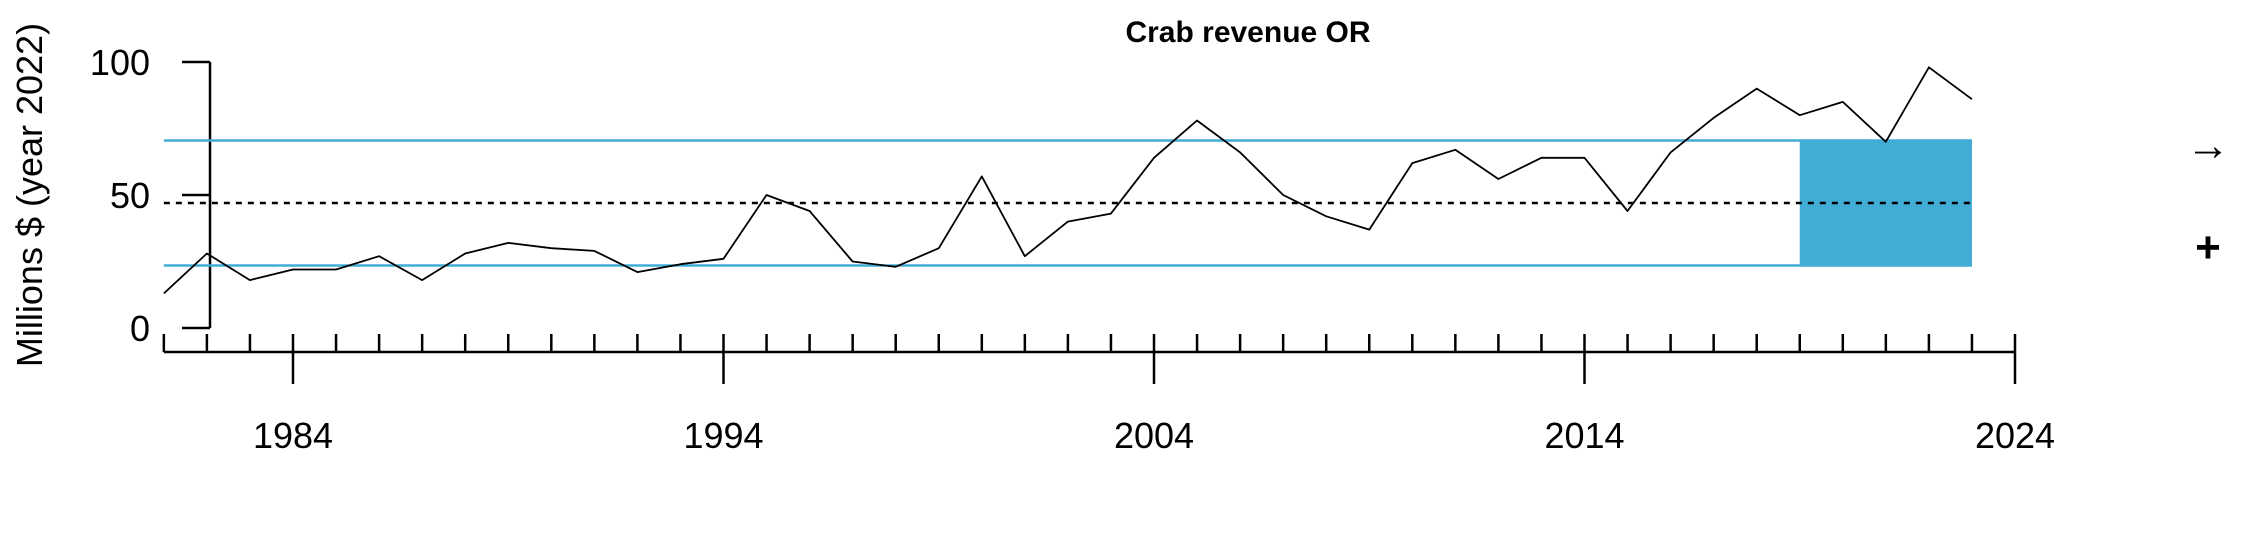  What do you see at coordinates (1247, 32) in the screenshot?
I see `chart-title: Crab revenue OR` at bounding box center [1247, 32].